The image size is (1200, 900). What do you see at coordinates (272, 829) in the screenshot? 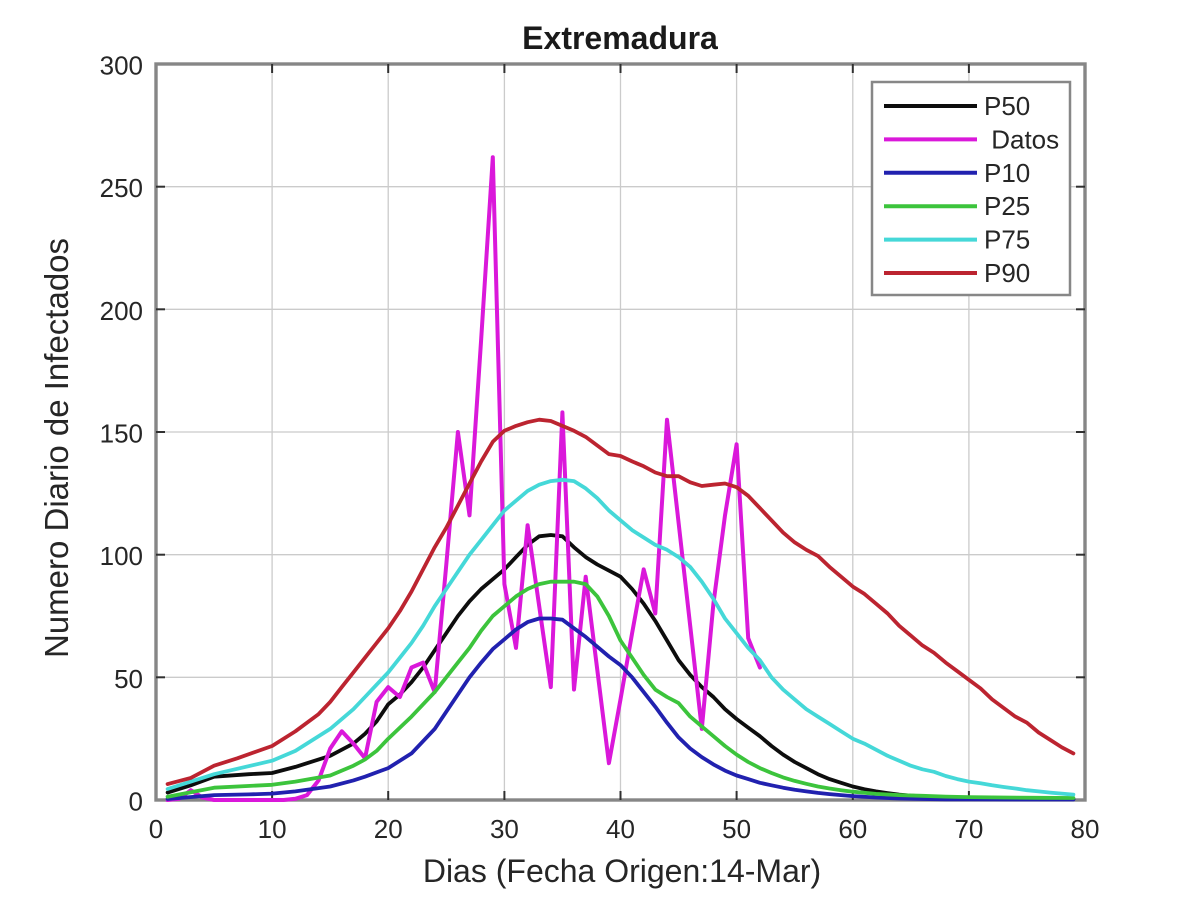
I see `svg-text: 10` at bounding box center [272, 829].